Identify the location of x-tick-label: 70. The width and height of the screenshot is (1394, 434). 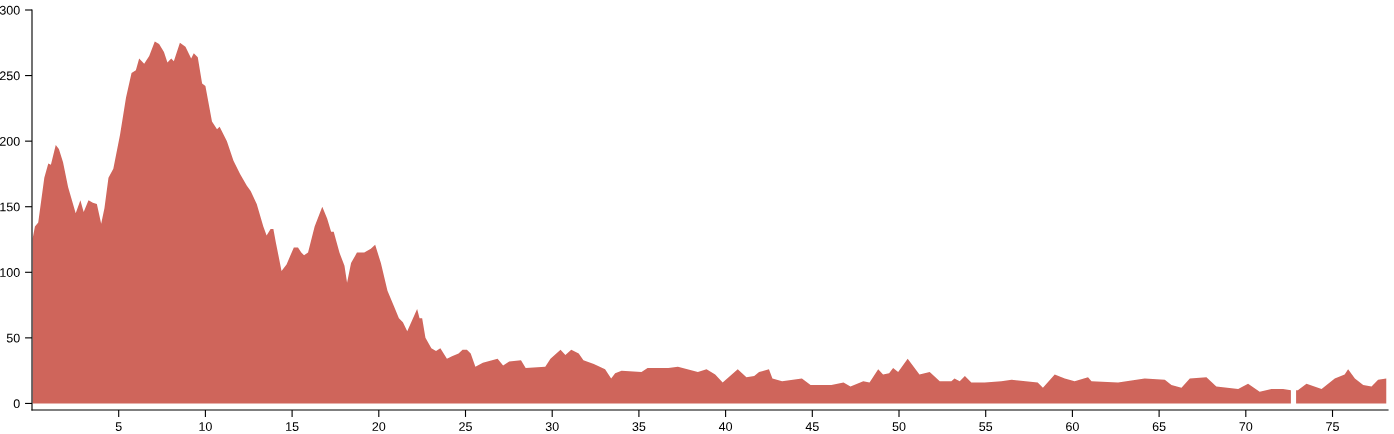
(1246, 426).